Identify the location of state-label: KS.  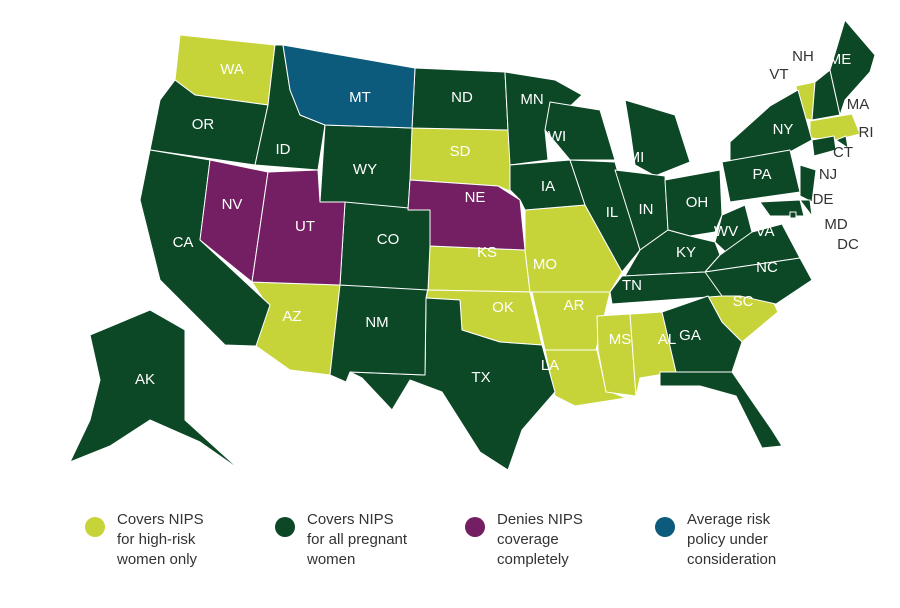
(487, 252).